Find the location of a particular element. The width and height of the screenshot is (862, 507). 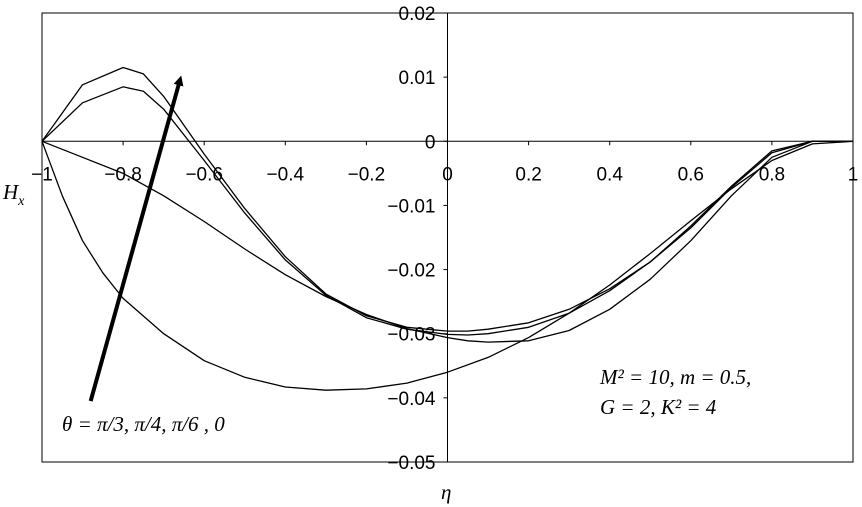

x-tick-label: 0.6 is located at coordinates (691, 174).